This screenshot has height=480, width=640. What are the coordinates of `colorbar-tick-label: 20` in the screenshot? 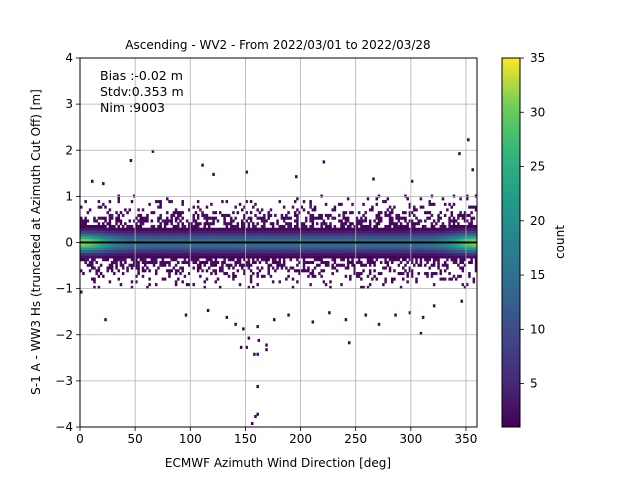 It's located at (537, 221).